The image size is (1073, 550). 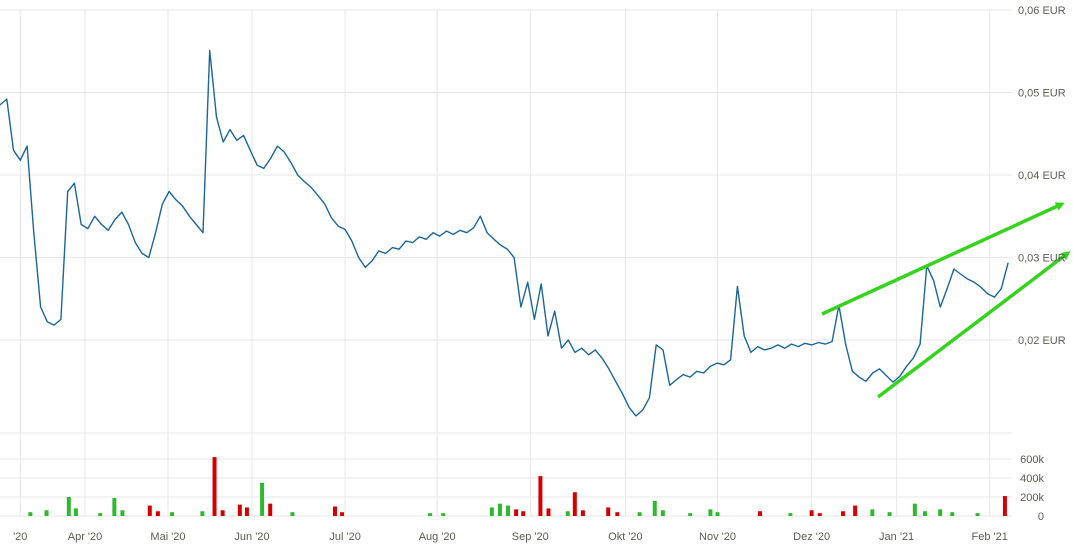 What do you see at coordinates (1032, 488) in the screenshot?
I see `volume-axis-labels: 600k 400k 200k 0` at bounding box center [1032, 488].